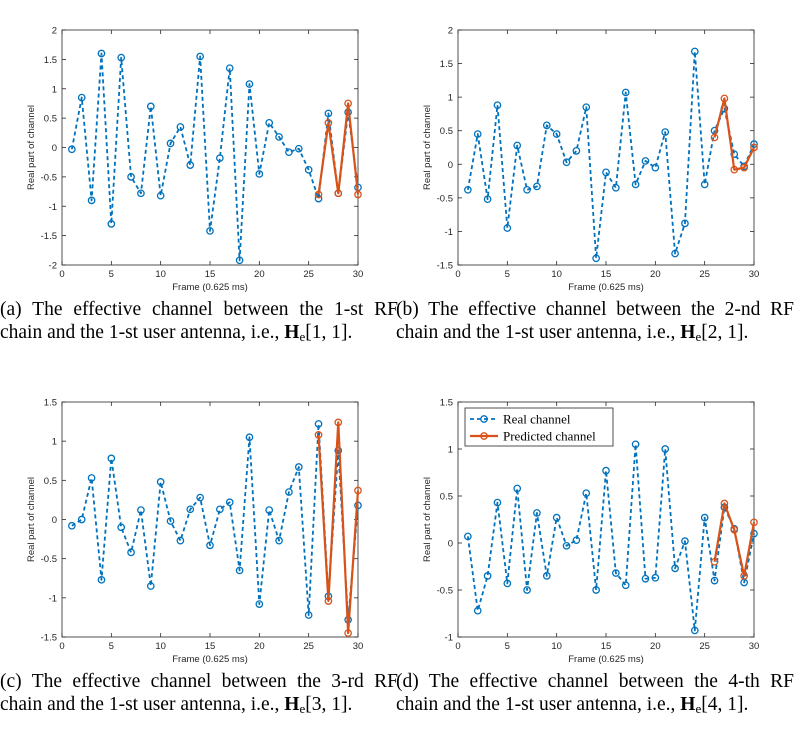 This screenshot has width=800, height=744. What do you see at coordinates (725, 704) in the screenshot?
I see `caption-math-index: [4, 1].` at bounding box center [725, 704].